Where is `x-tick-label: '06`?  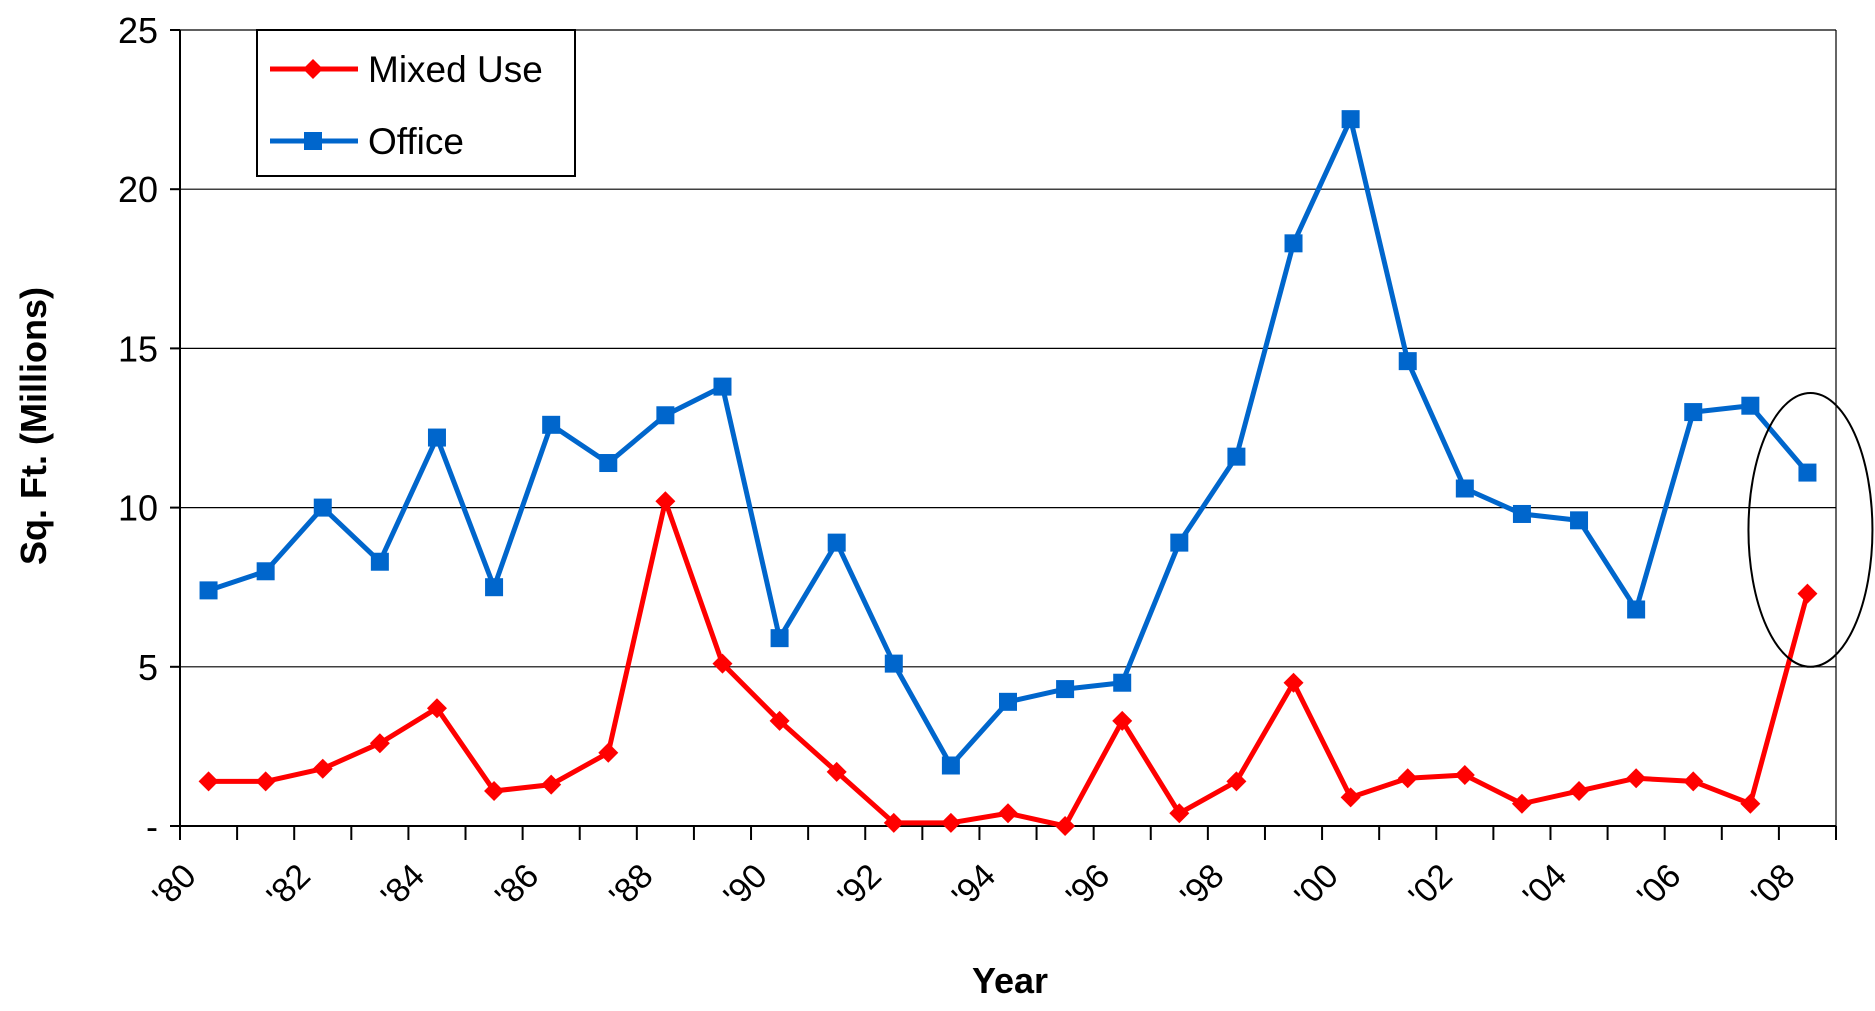 x-tick-label: '06 is located at coordinates (1659, 886).